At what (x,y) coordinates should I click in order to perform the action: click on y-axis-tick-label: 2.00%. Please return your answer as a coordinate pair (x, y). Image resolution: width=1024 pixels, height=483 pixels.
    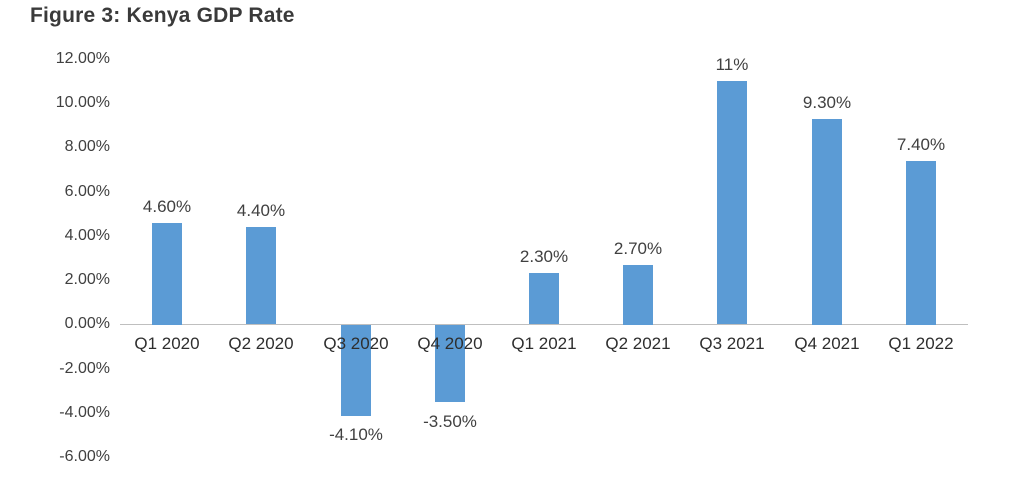
    Looking at the image, I should click on (87, 280).